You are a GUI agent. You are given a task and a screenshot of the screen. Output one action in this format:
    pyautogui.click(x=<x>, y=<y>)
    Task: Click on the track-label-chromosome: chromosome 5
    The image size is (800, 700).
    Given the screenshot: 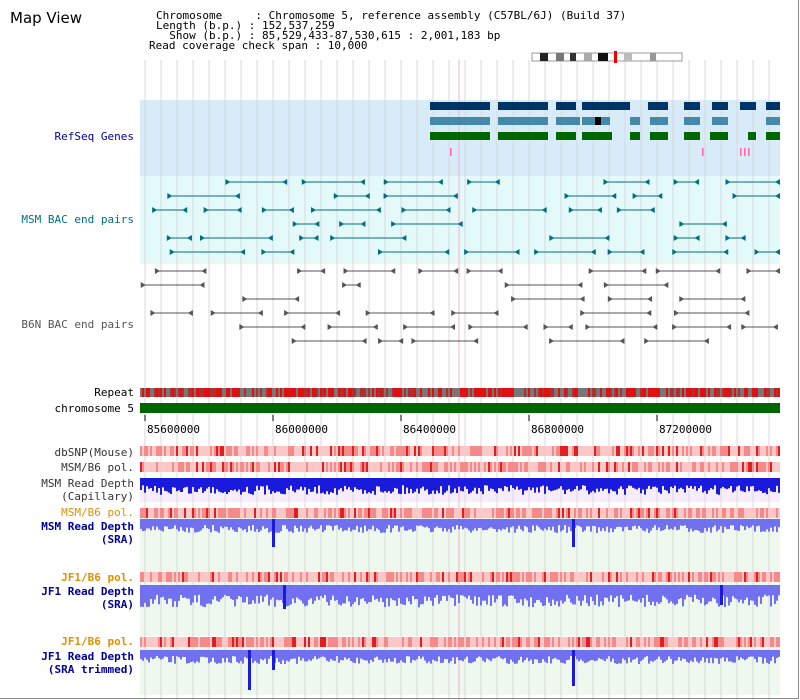 What is the action you would take?
    pyautogui.click(x=94, y=408)
    